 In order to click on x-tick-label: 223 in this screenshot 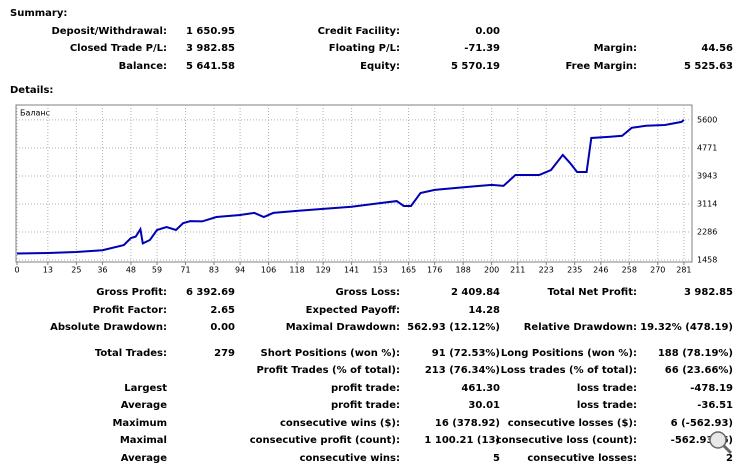, I will do `click(546, 270)`.